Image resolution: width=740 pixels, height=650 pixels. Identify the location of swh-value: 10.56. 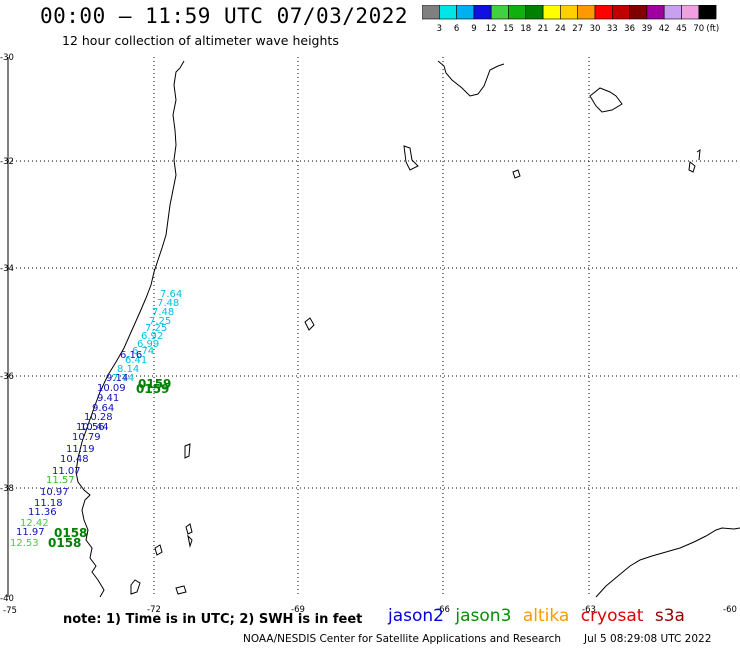
(90, 427).